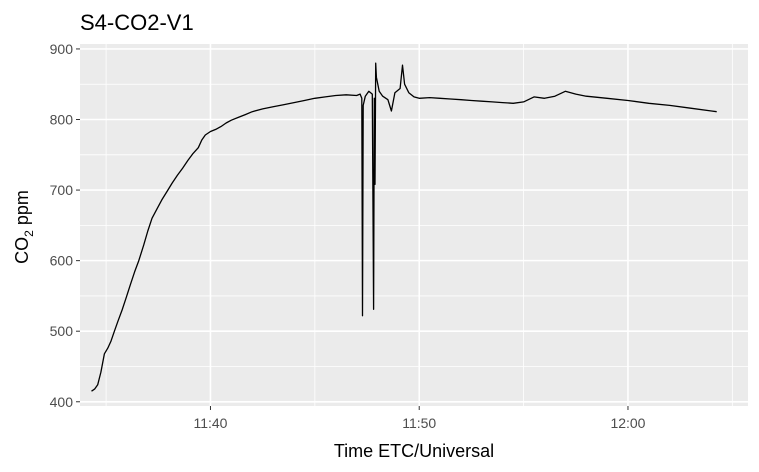  What do you see at coordinates (62, 261) in the screenshot?
I see `y-tick-label: 600` at bounding box center [62, 261].